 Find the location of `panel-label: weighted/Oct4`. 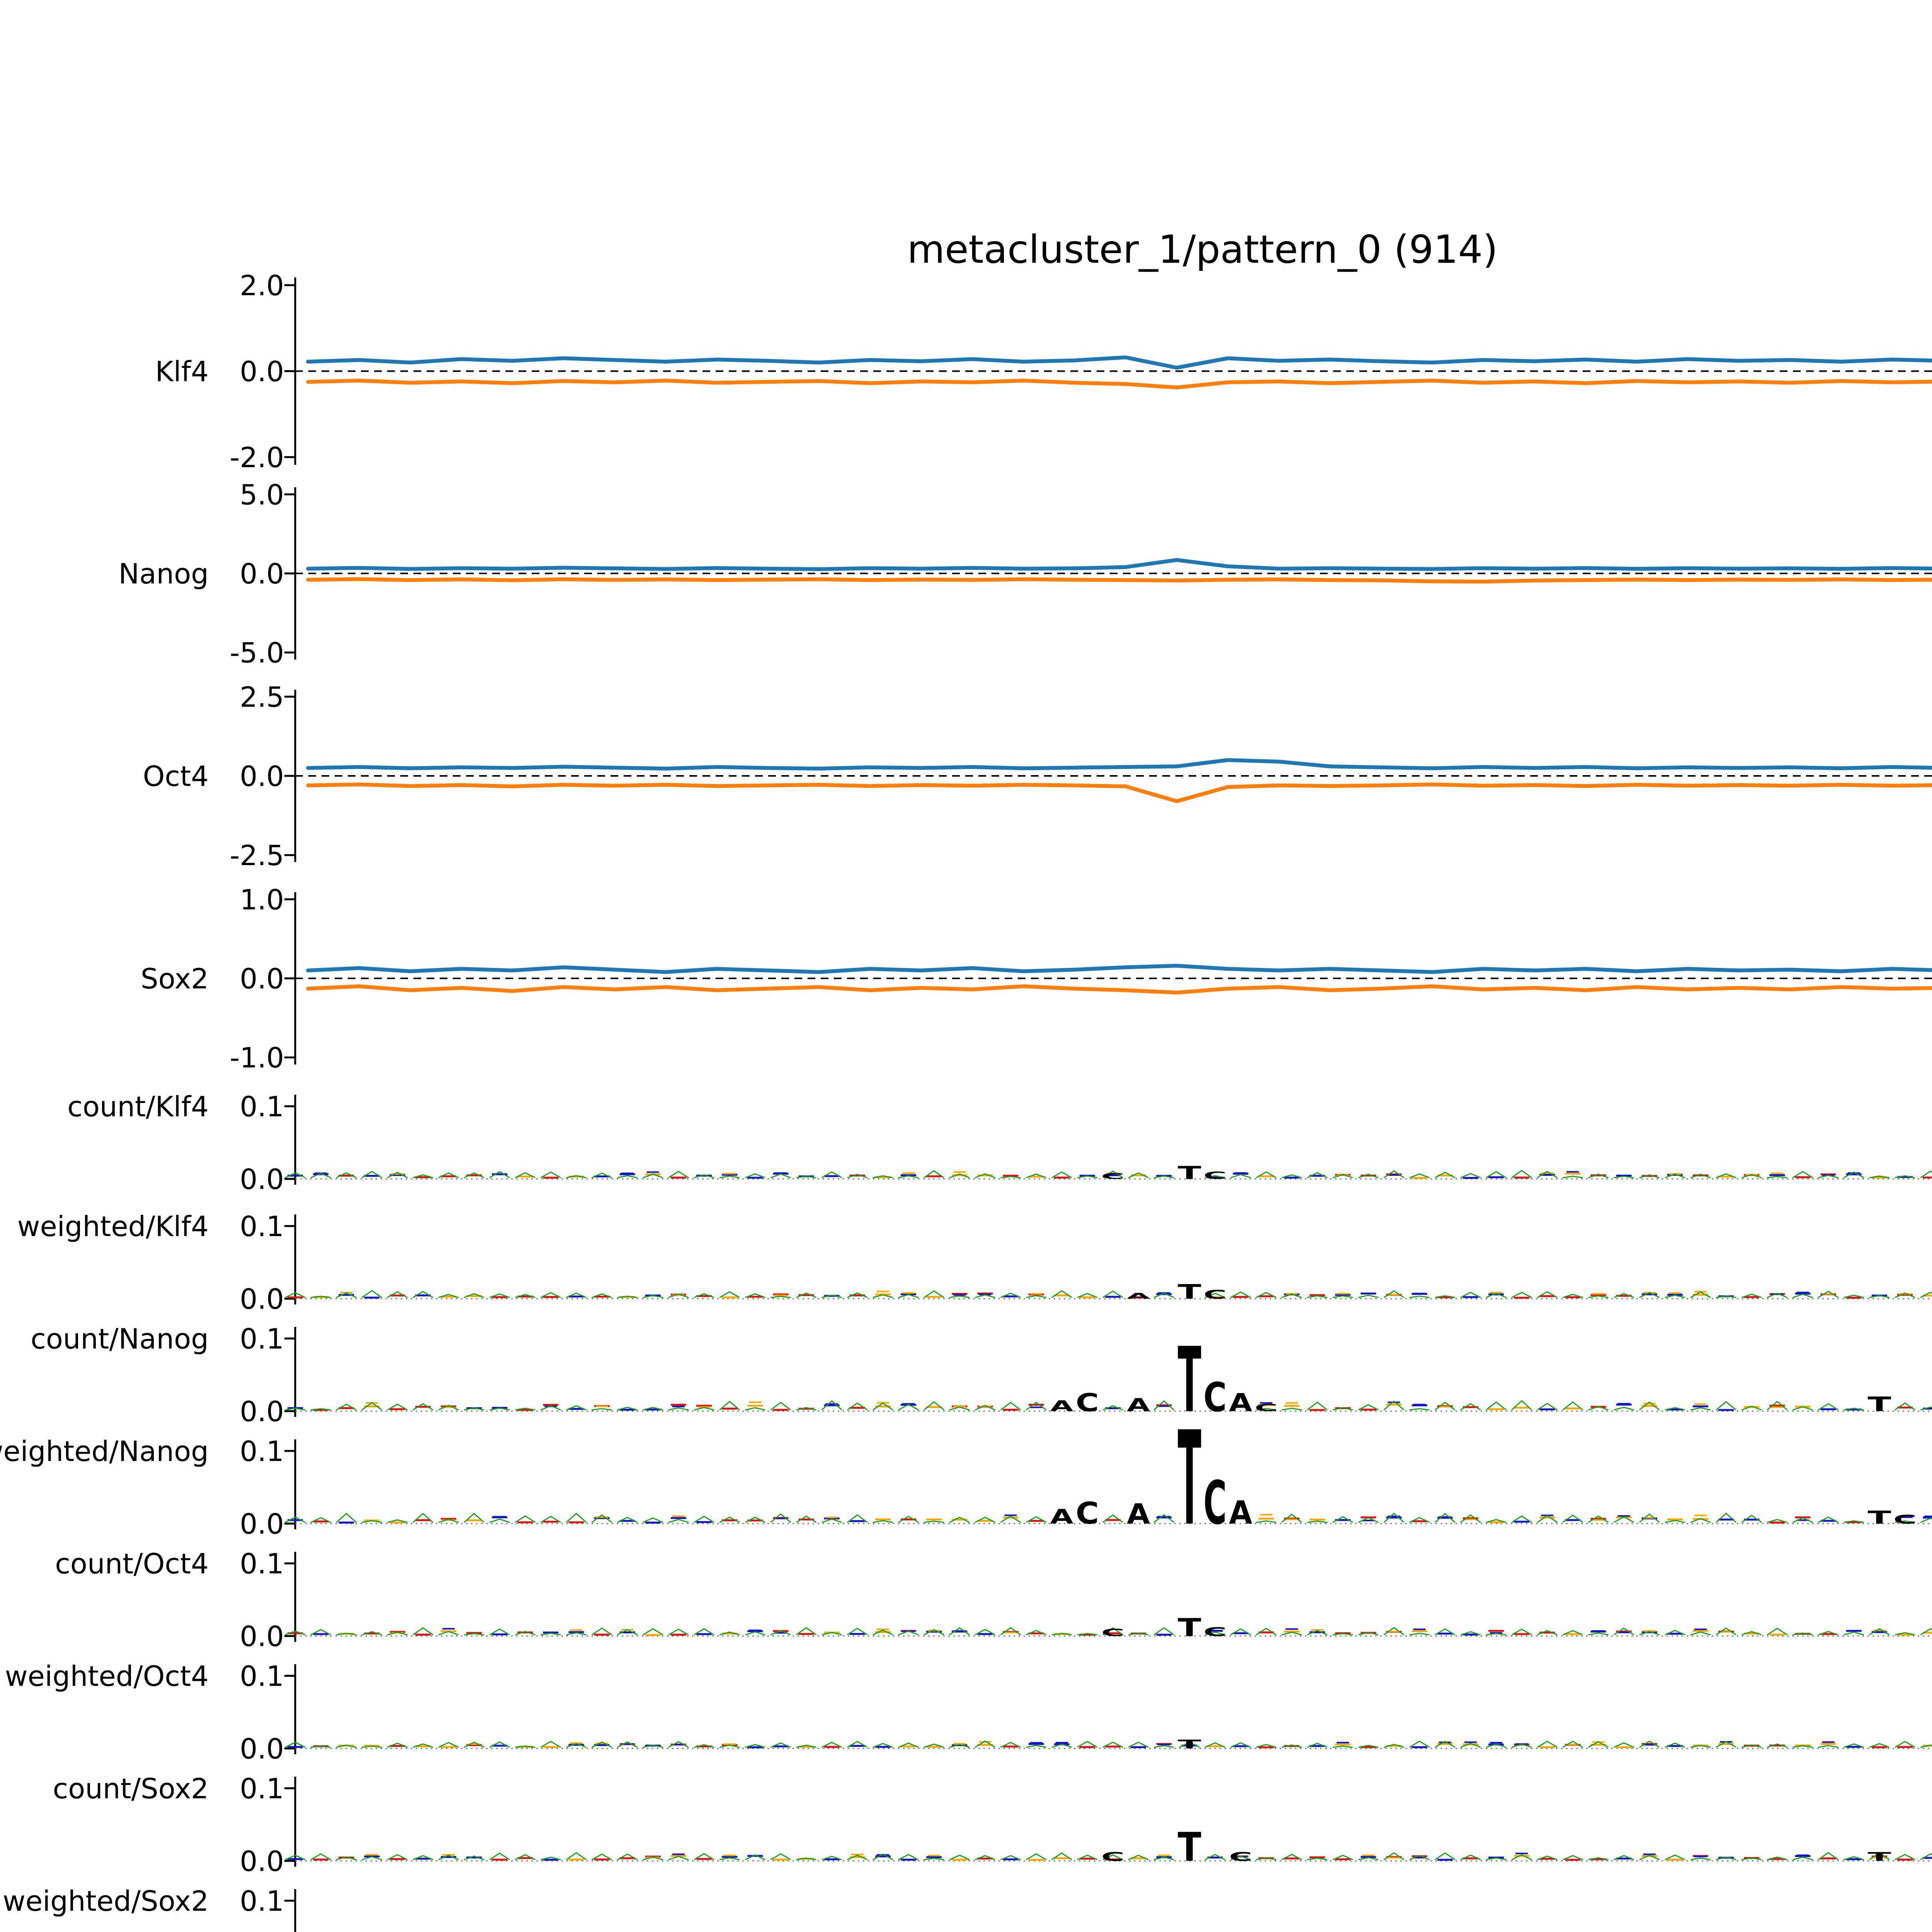

panel-label: weighted/Oct4 is located at coordinates (107, 1676).